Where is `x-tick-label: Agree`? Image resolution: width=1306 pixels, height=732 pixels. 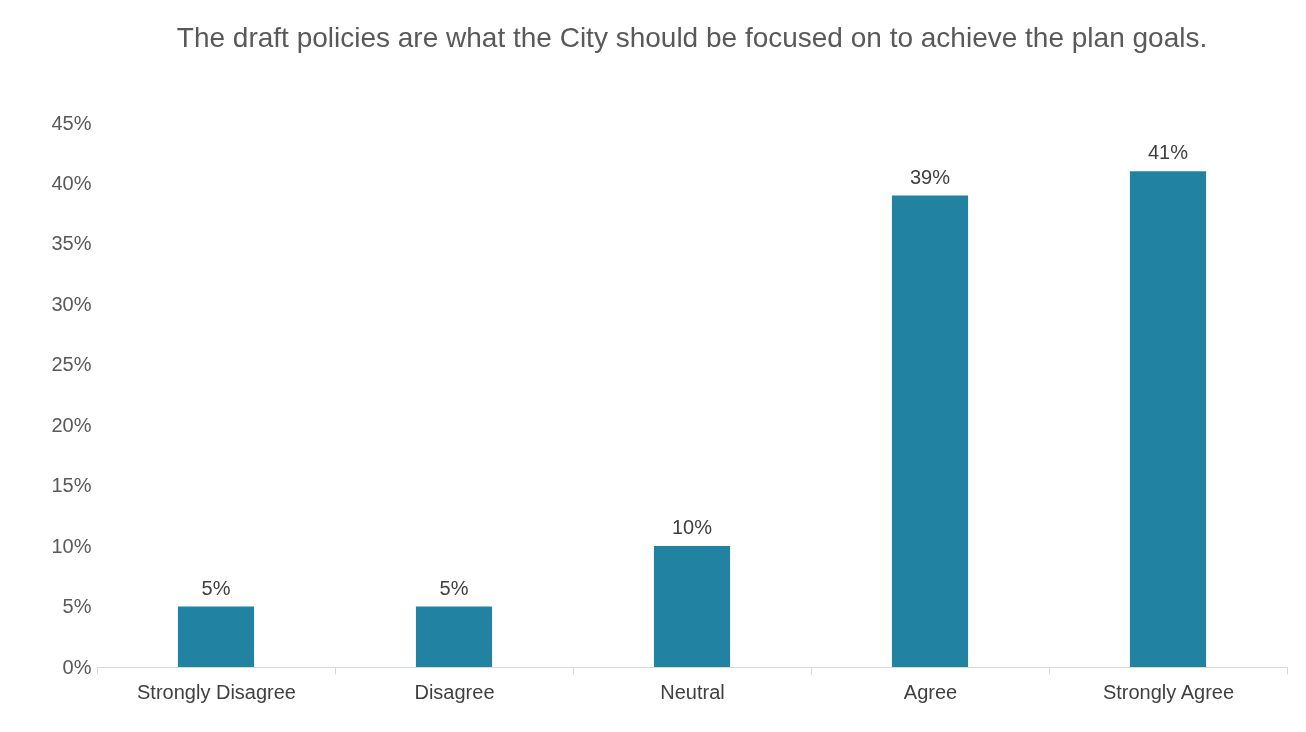
x-tick-label: Agree is located at coordinates (930, 691).